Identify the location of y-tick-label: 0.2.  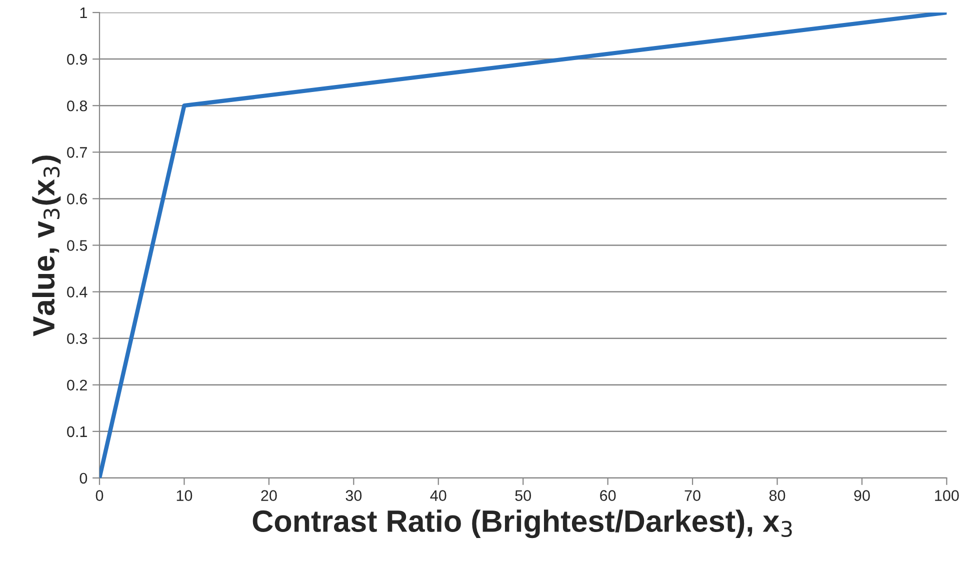
(77, 385).